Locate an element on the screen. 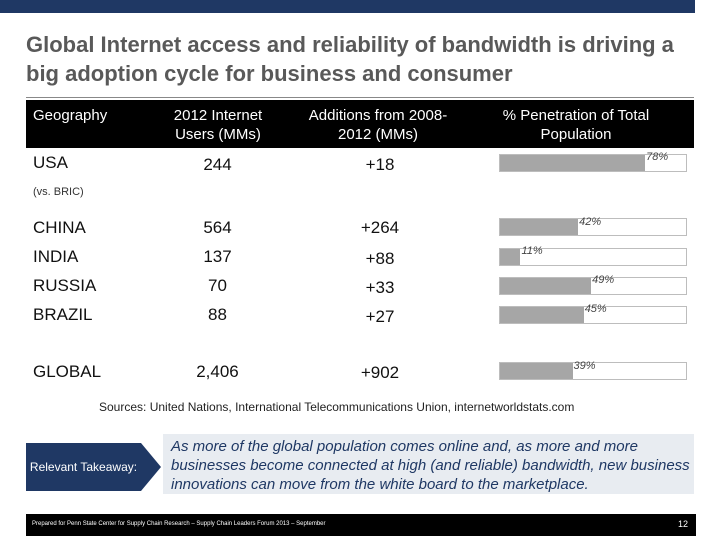 This screenshot has width=720, height=540. header-users: 2012 Internet Users (MMs) is located at coordinates (218, 125).